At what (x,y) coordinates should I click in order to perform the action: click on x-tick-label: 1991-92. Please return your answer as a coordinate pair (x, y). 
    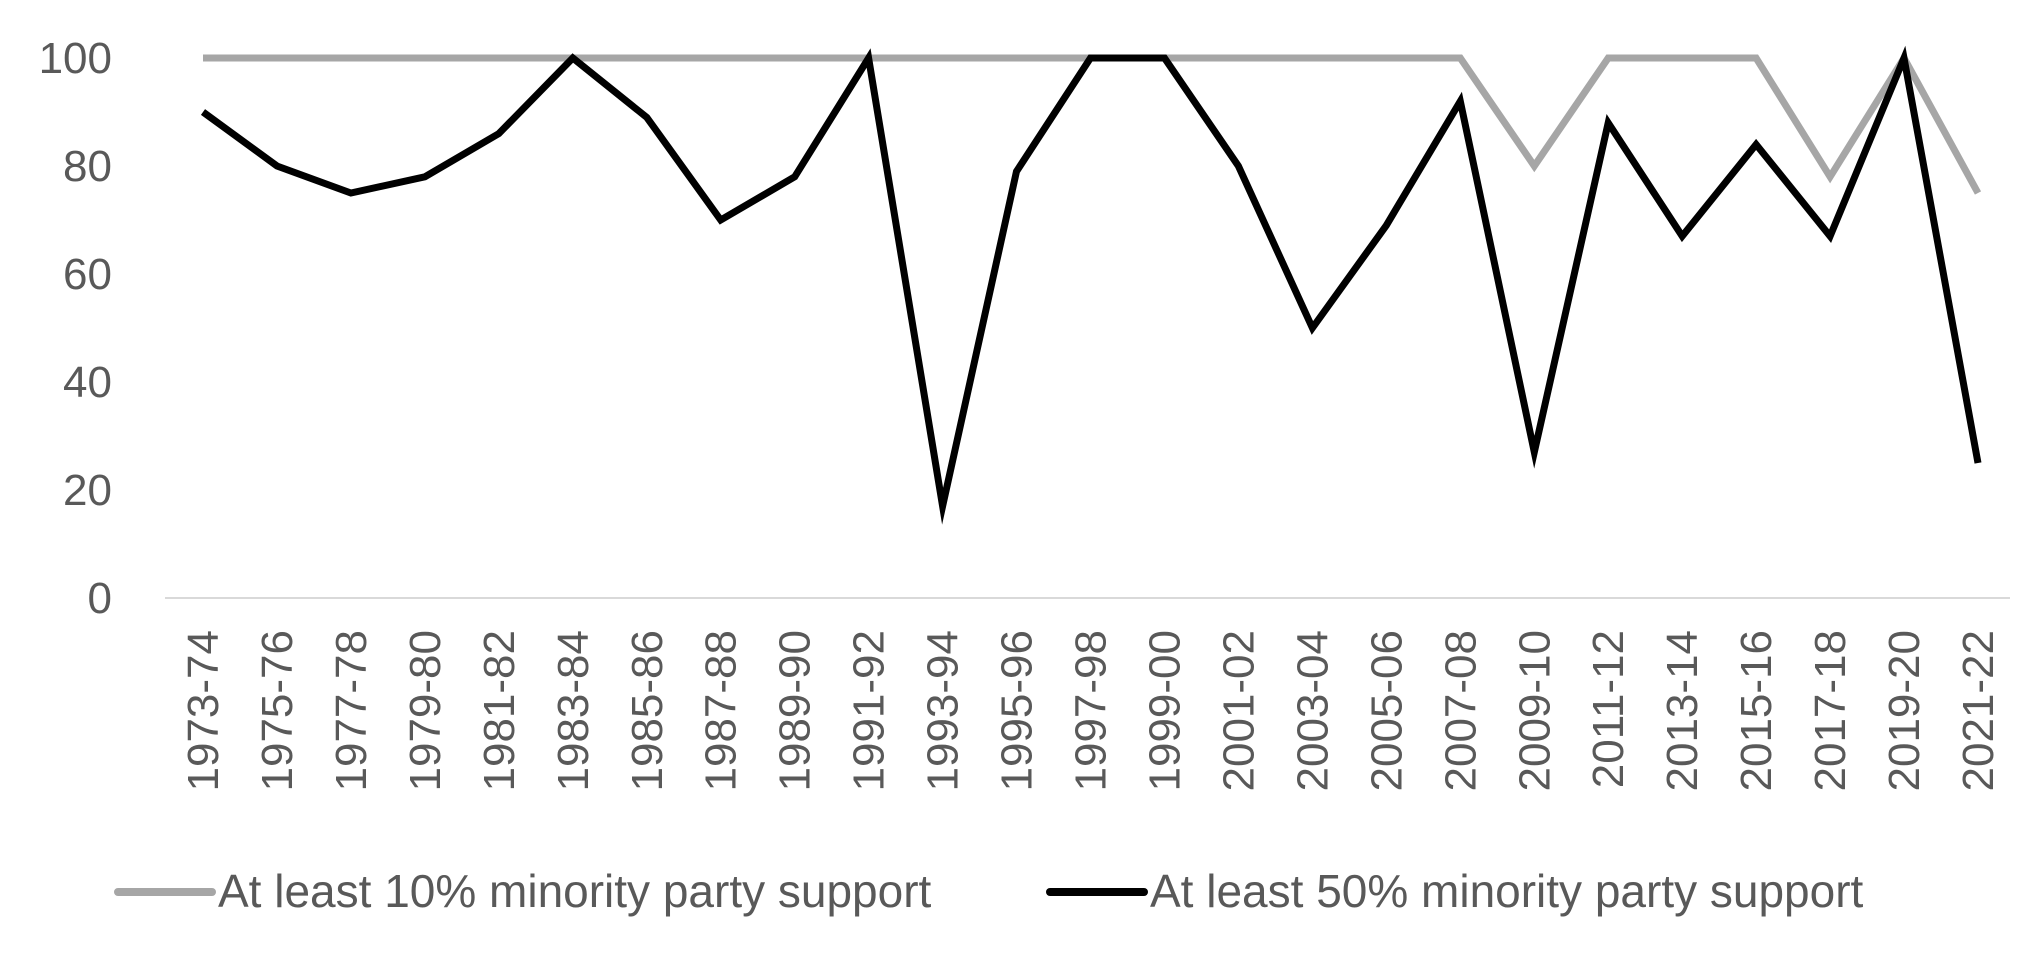
    Looking at the image, I should click on (869, 710).